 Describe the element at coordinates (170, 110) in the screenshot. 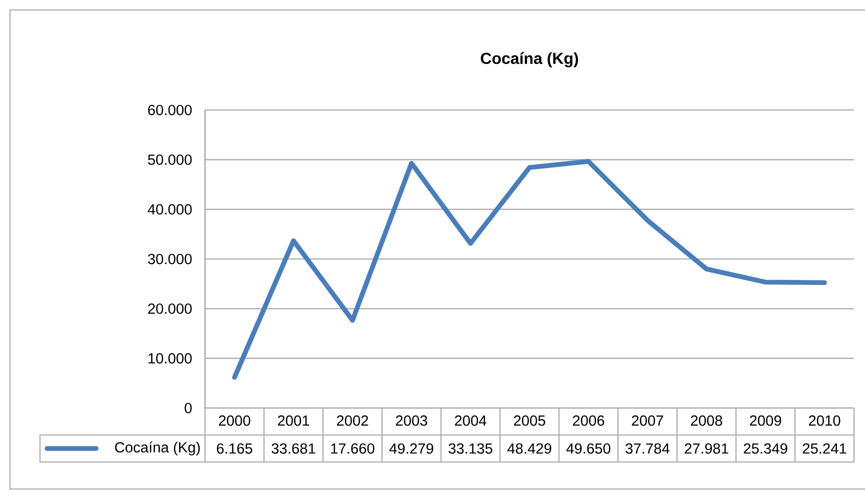

I see `y-tick-label: 60.000` at that location.